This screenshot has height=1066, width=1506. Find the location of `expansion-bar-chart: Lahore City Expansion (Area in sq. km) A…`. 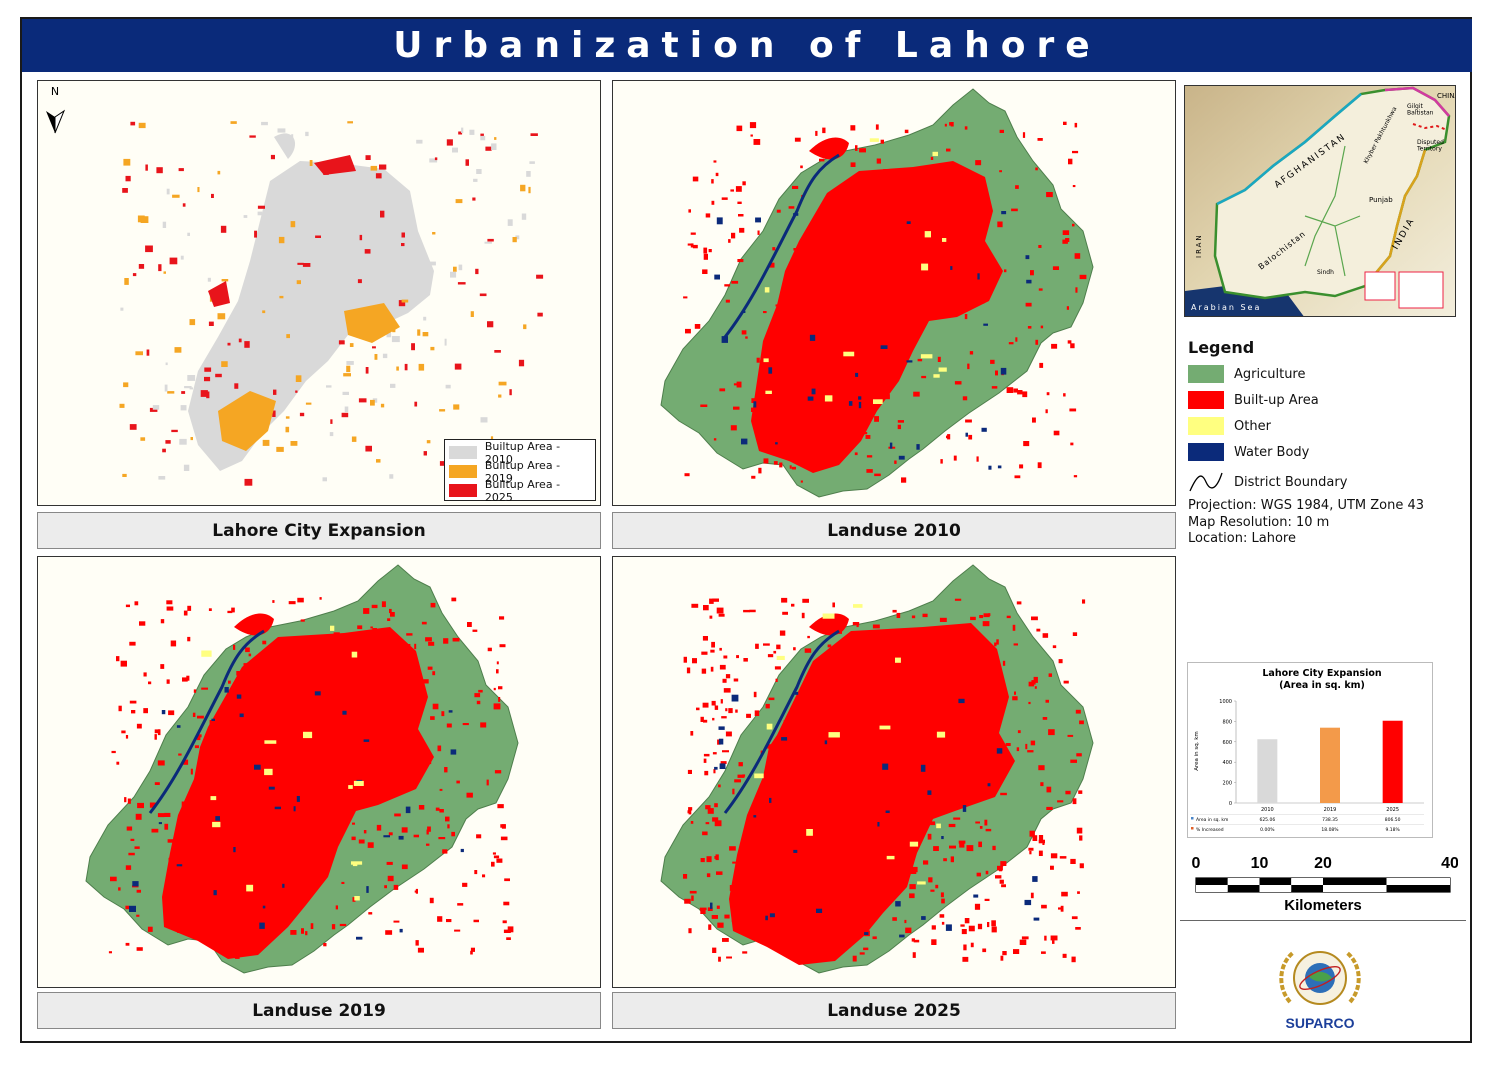

expansion-bar-chart: Lahore City Expansion (Area in sq. km) A… is located at coordinates (1310, 750).